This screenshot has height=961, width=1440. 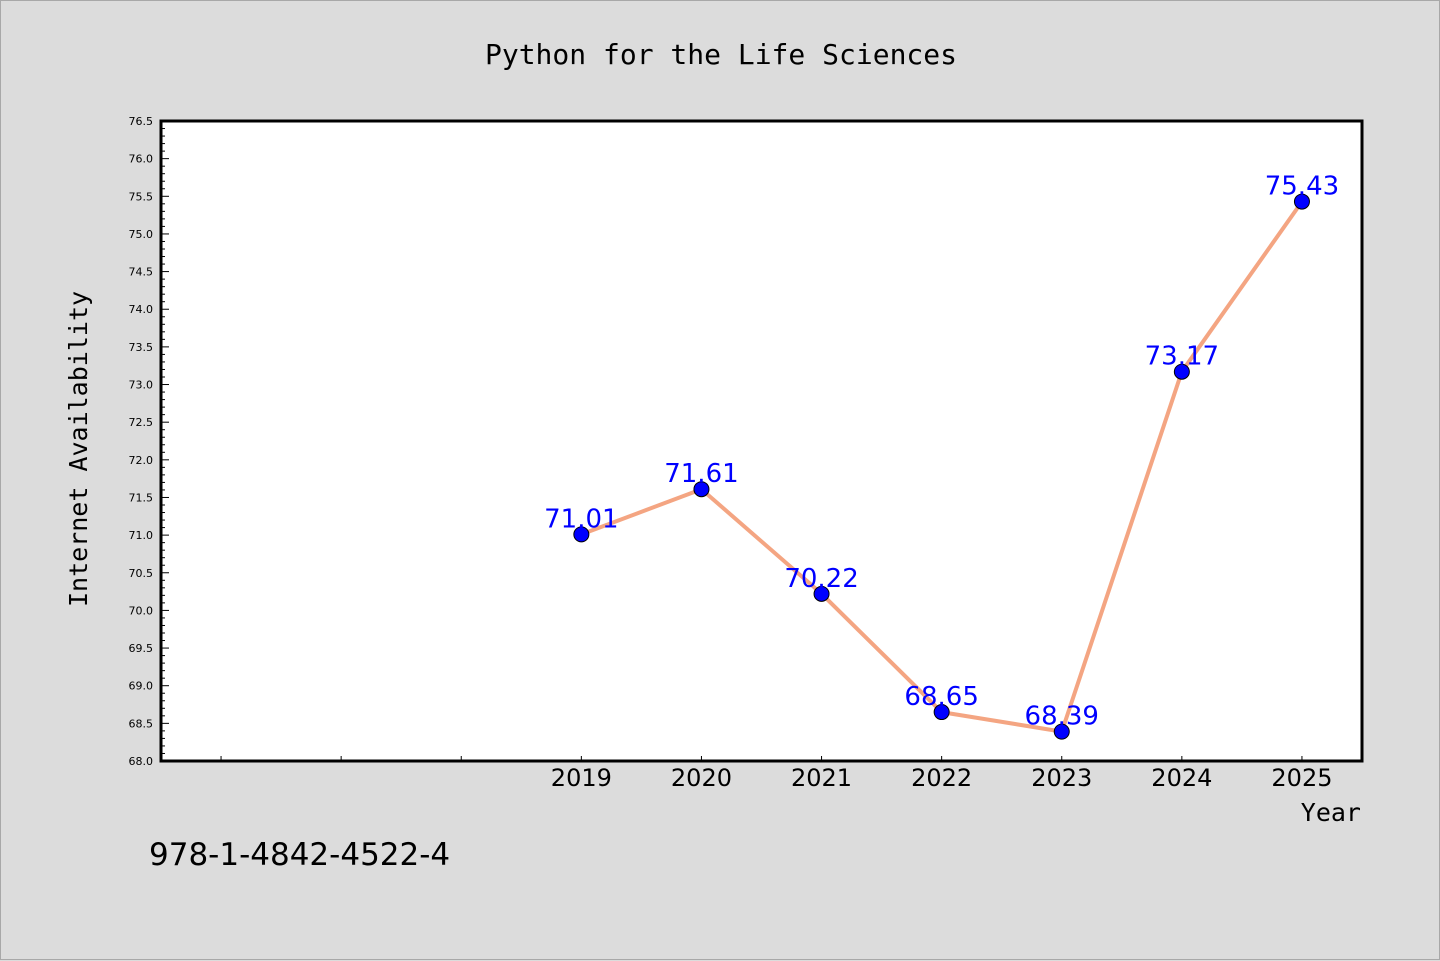 I want to click on y-tick-label: 75.0, so click(x=141, y=234).